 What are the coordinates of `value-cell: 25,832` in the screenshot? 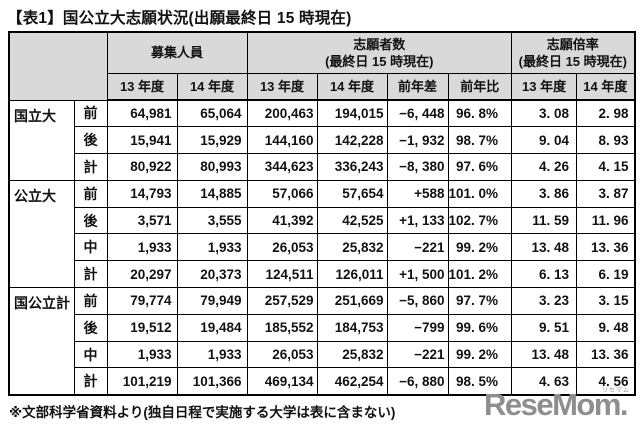 It's located at (352, 354).